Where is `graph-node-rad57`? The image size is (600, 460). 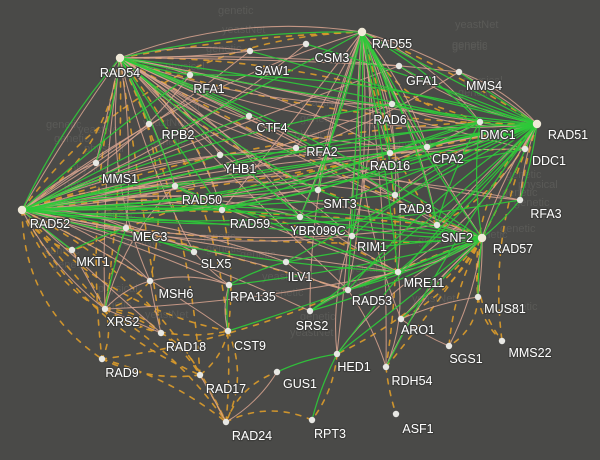
graph-node-rad57 is located at coordinates (437, 225).